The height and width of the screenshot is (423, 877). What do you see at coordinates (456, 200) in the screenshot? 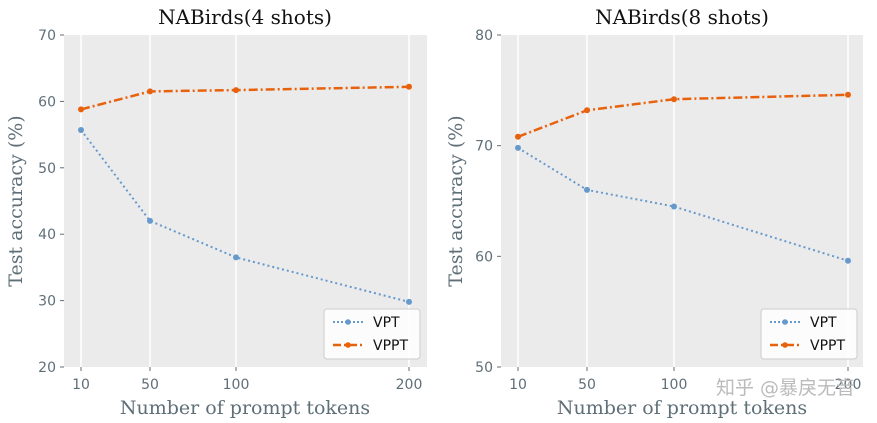
I see `y-axis-label-2: Test accuracy (%)` at bounding box center [456, 200].